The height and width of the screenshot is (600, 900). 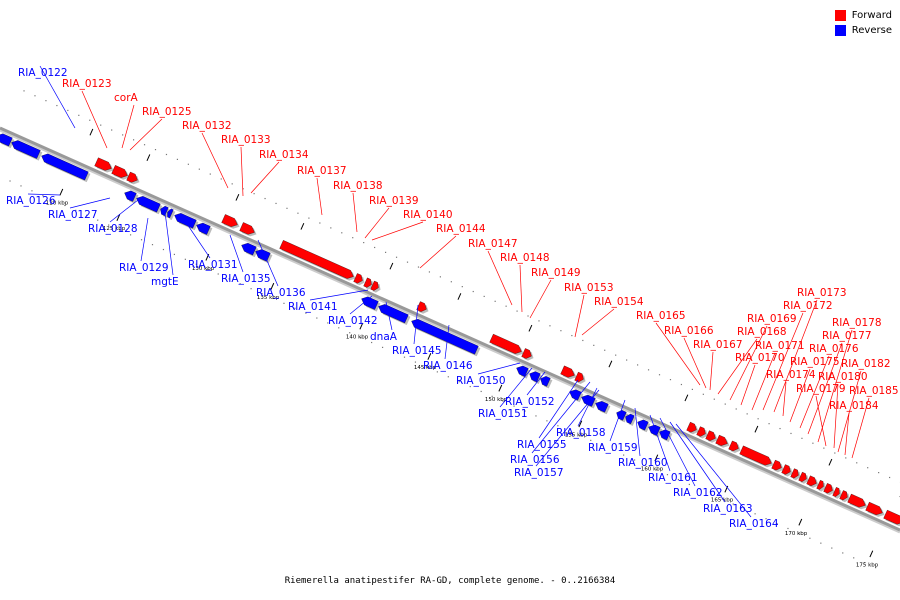 I want to click on gene-label-reverse: RIA_0161, so click(x=673, y=478).